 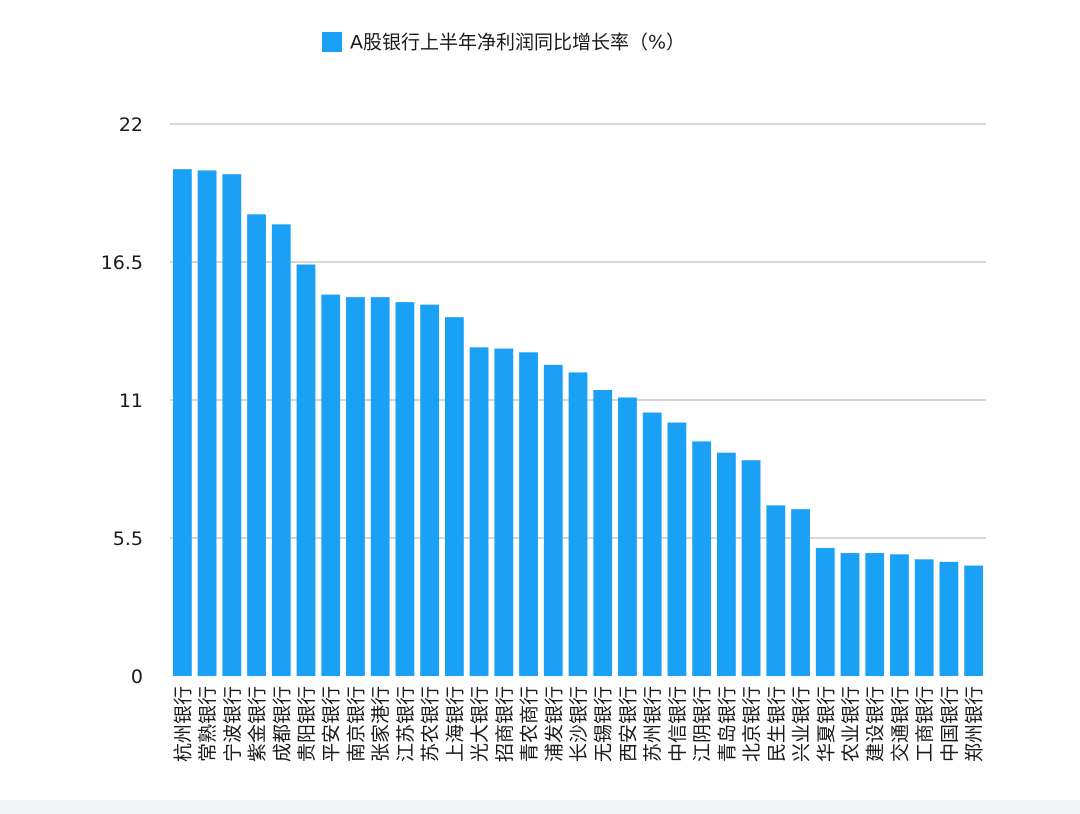 What do you see at coordinates (356, 724) in the screenshot?
I see `x-category-label: 南京银行` at bounding box center [356, 724].